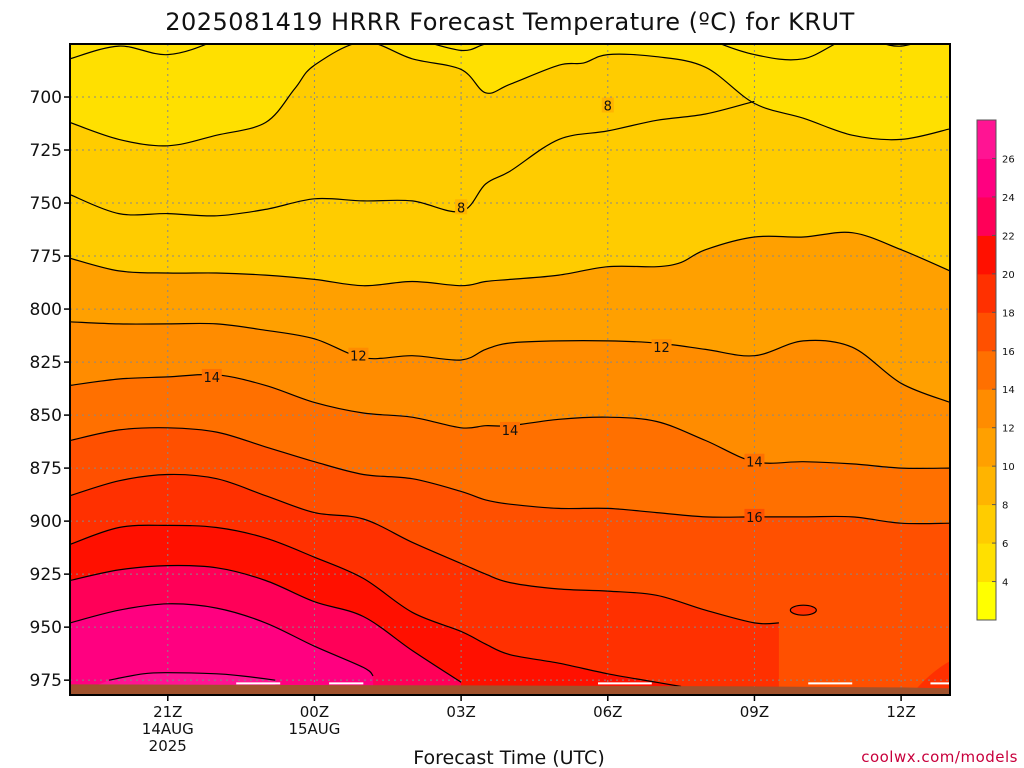  I want to click on y-tick-label: 850, so click(46, 416).